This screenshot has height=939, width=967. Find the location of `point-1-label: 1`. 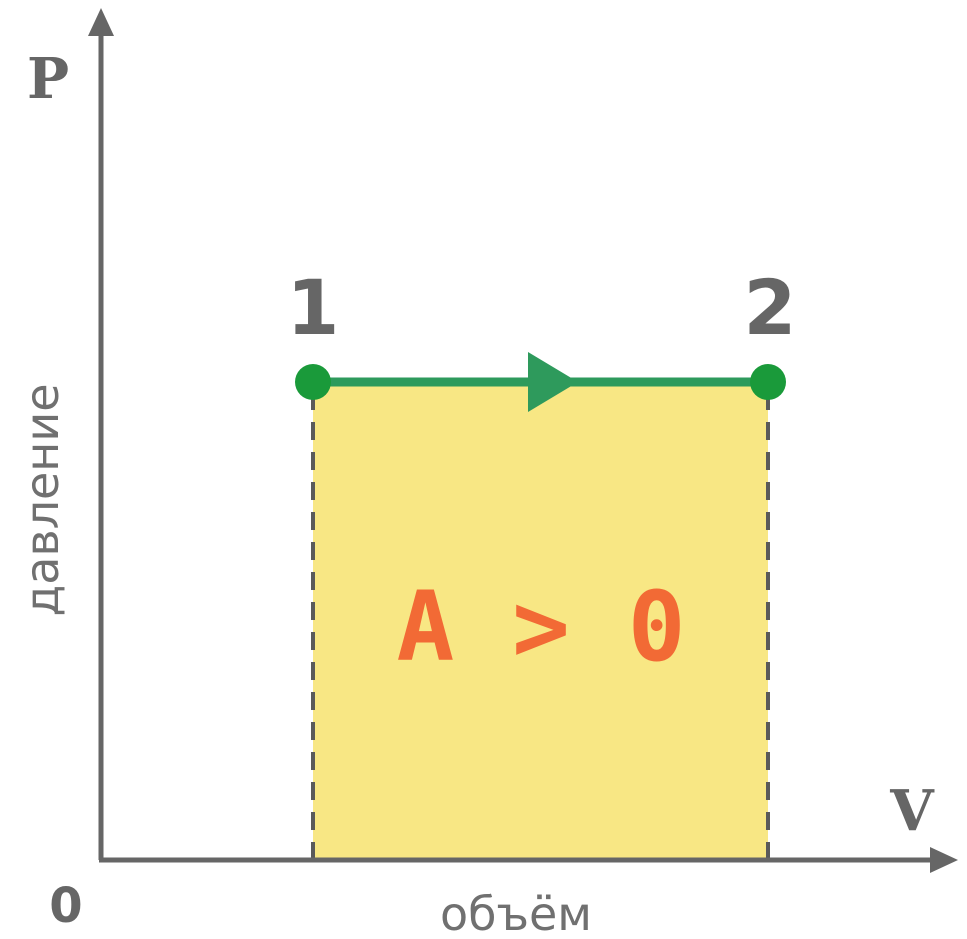

point-1-label: 1 is located at coordinates (313, 307).